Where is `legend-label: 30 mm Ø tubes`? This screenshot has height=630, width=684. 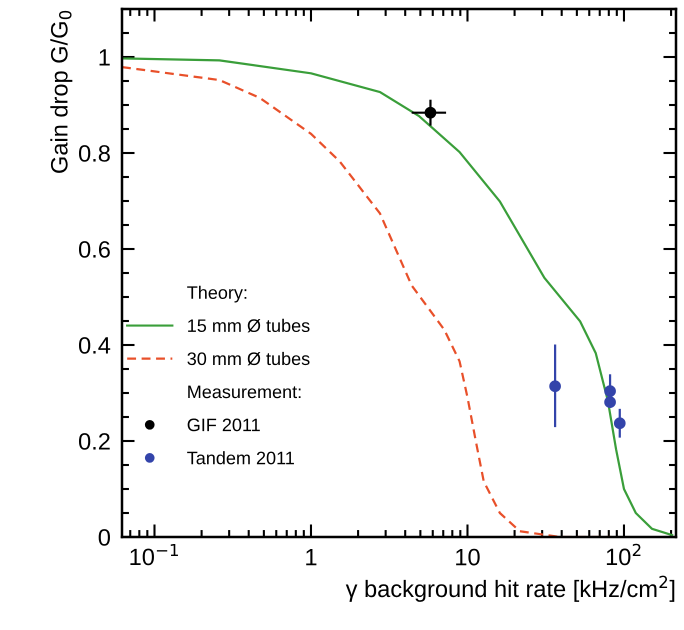
legend-label: 30 mm Ø tubes is located at coordinates (248, 359).